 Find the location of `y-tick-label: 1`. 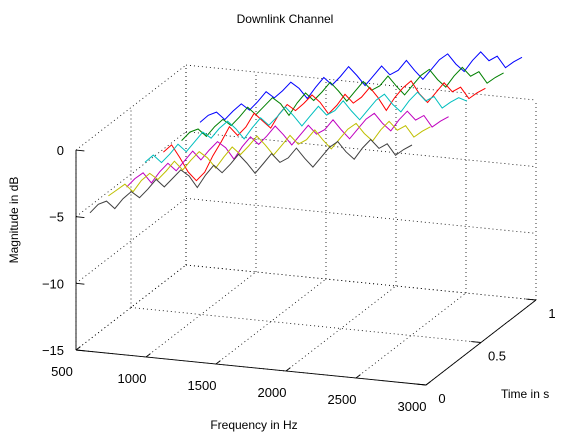

y-tick-label: 1 is located at coordinates (551, 313).